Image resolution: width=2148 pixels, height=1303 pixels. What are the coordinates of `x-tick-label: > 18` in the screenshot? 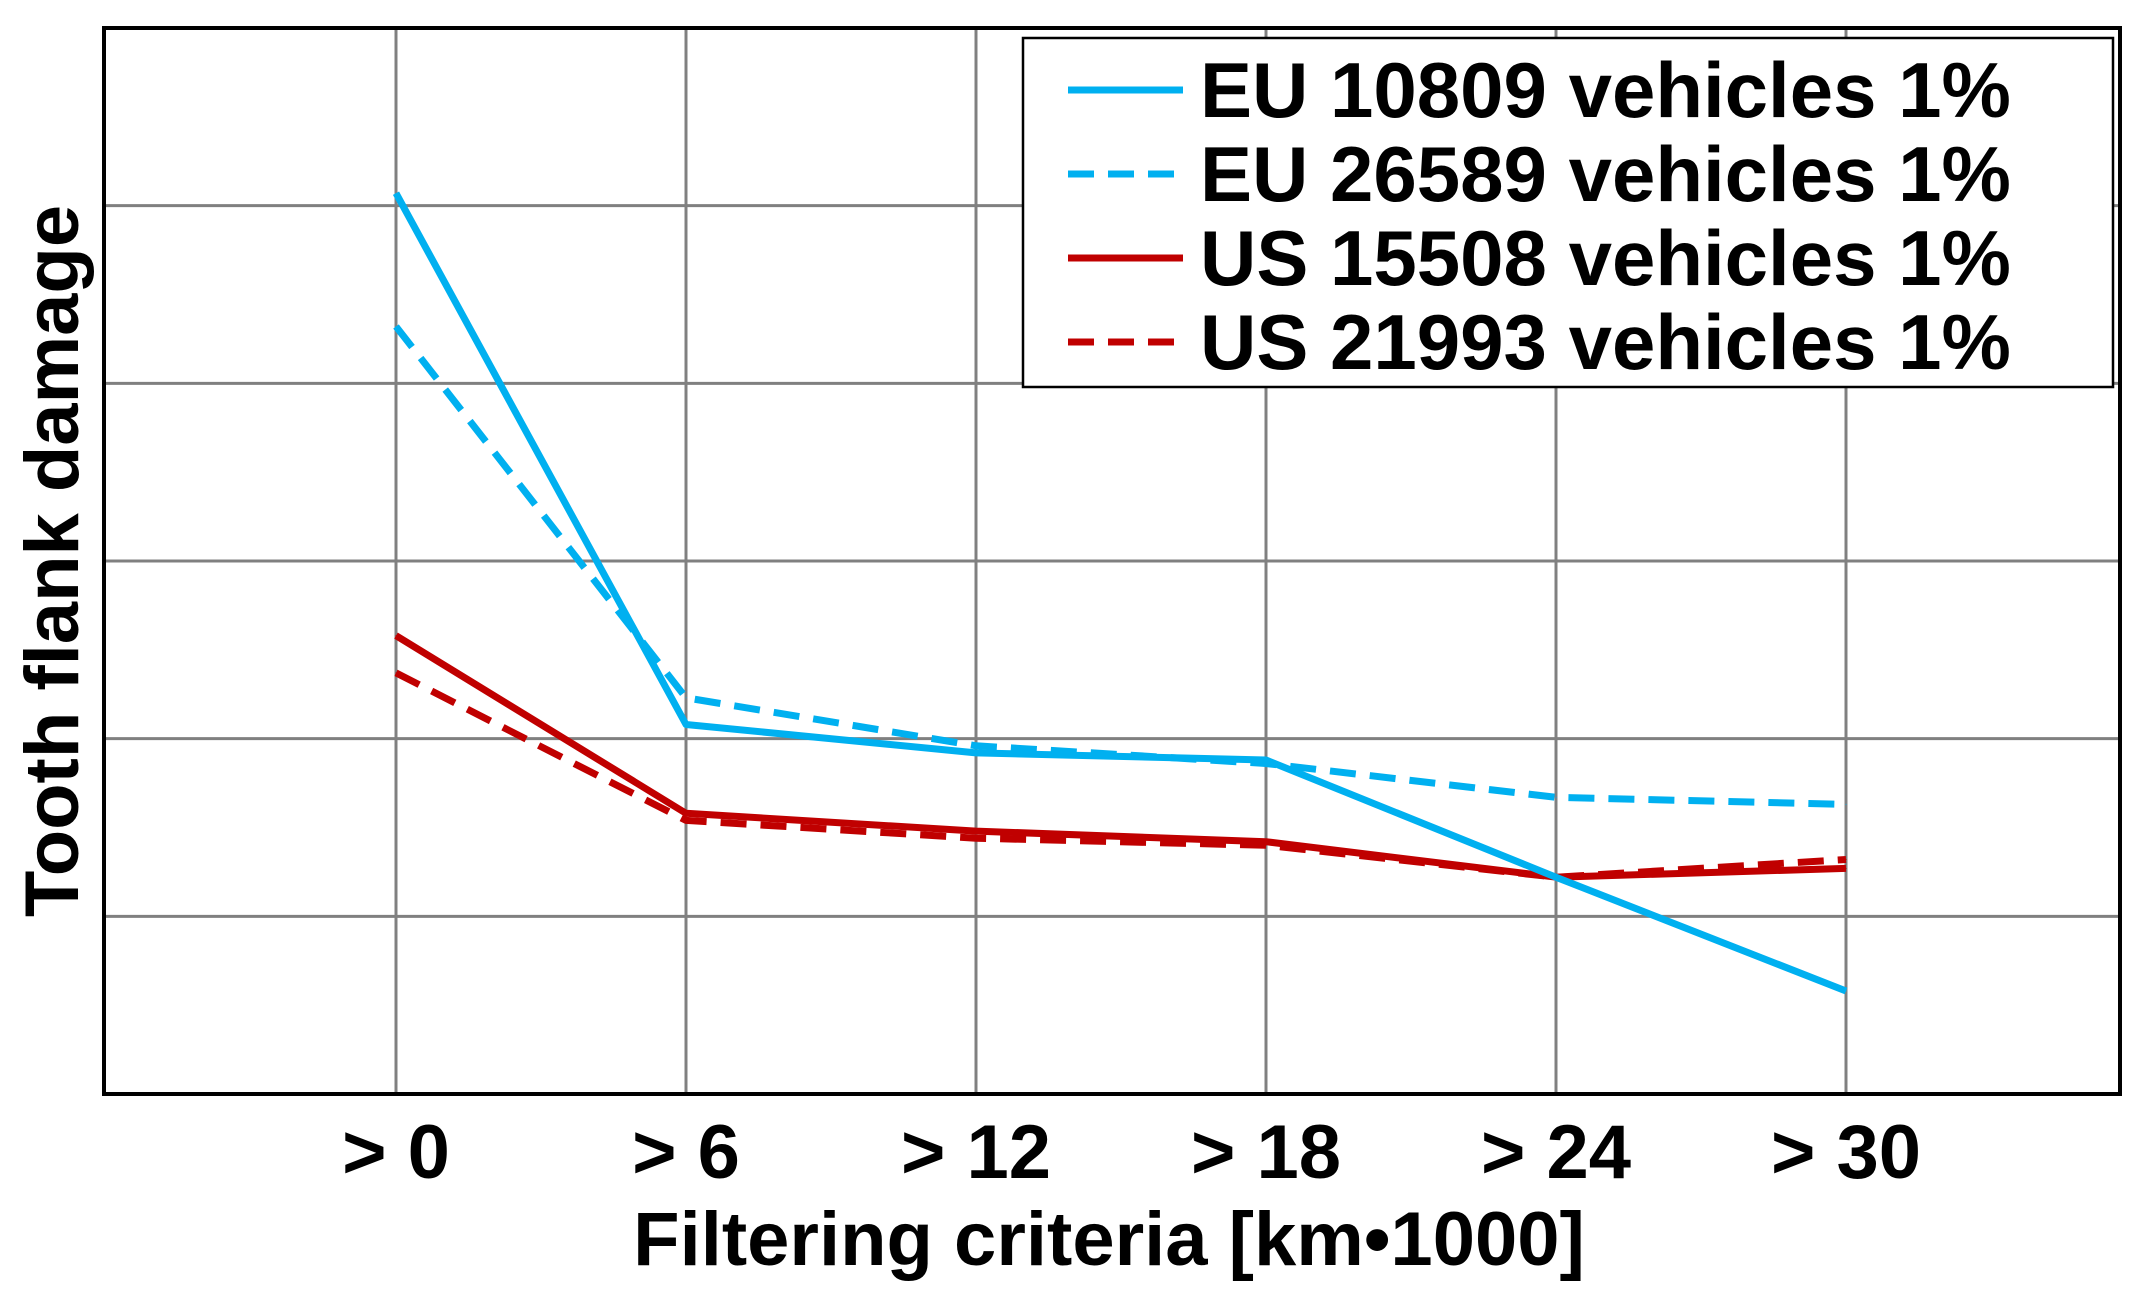 It's located at (1266, 1152).